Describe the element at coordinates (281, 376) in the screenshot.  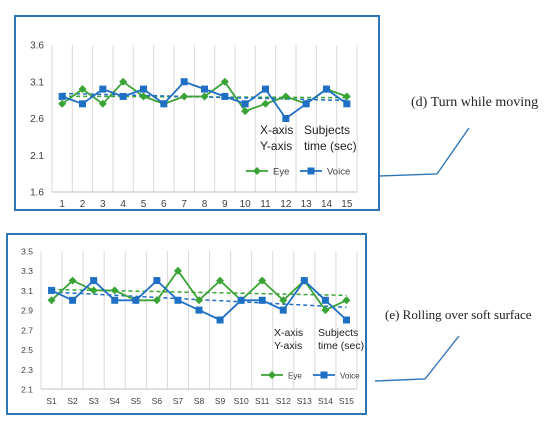
I see `chart-e-legend-item-eye: Eye` at that location.